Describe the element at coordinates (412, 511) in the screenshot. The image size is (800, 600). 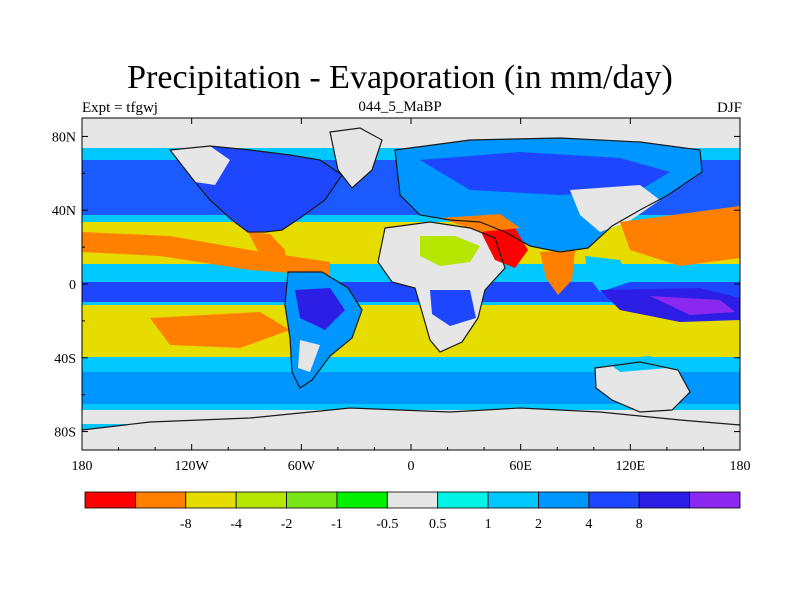
I see `colorbar: -8 -4 -2 -1 -0.5 0.5 1 2 4 8` at that location.